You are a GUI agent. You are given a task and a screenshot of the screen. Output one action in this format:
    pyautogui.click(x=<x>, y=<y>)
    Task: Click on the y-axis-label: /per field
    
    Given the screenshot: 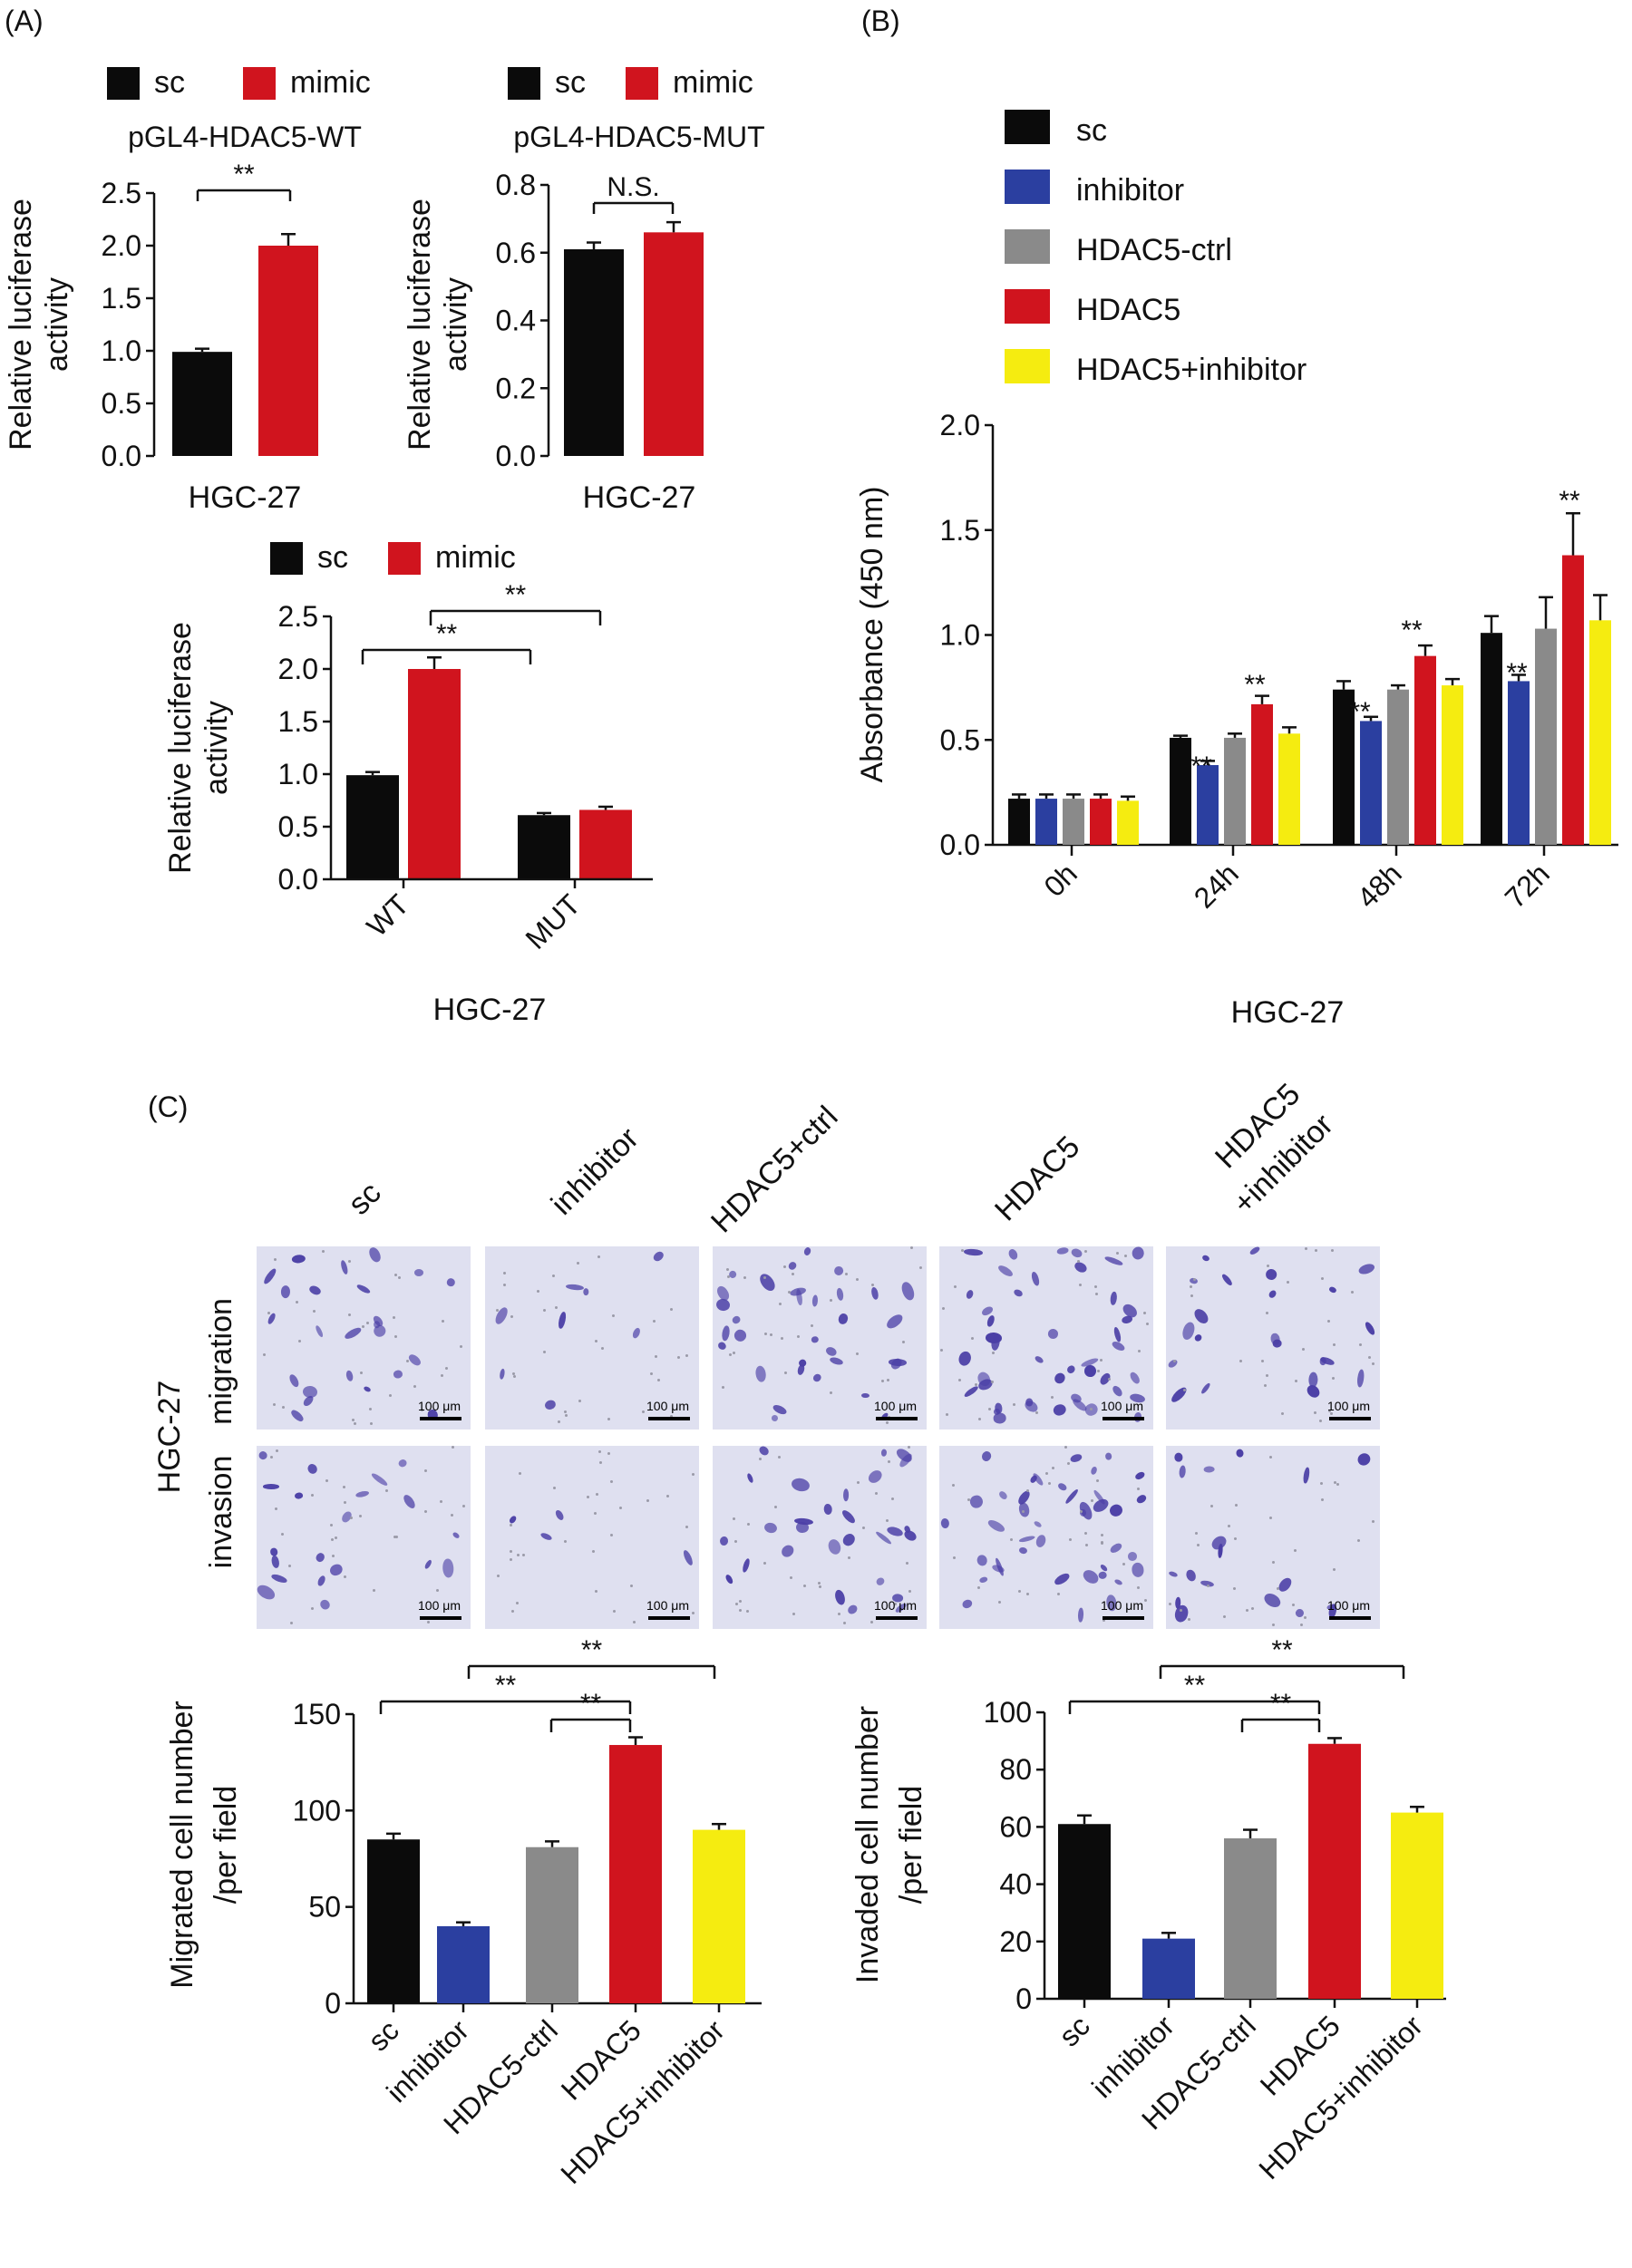 What is the action you would take?
    pyautogui.click(x=911, y=1845)
    